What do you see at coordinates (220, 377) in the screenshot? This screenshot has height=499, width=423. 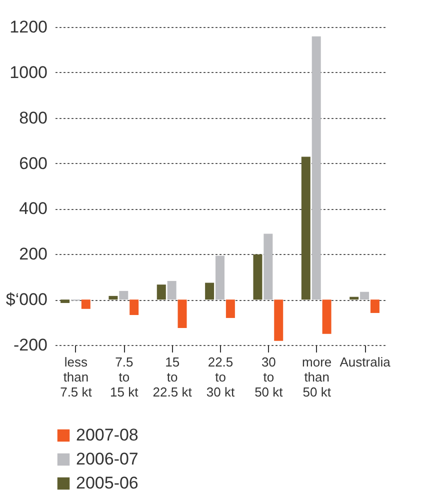 I see `x-tick-label: 22.5 to 30 kt` at bounding box center [220, 377].